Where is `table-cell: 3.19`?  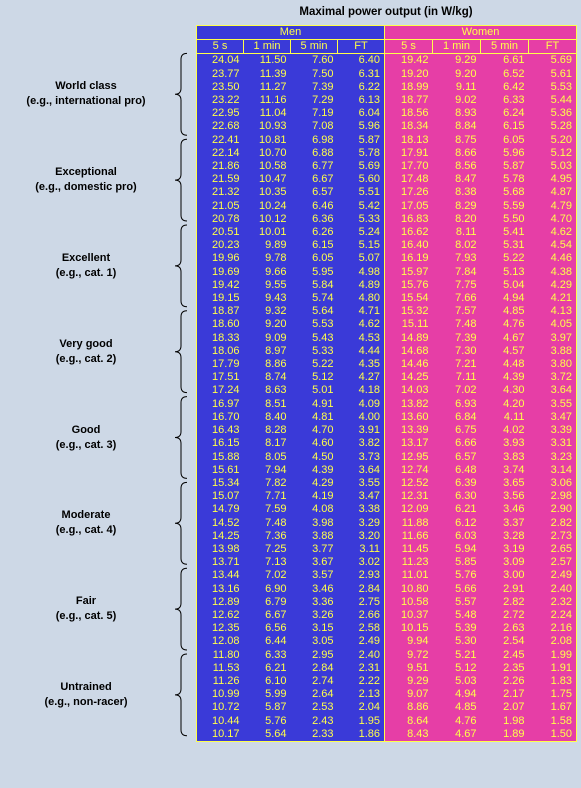 table-cell: 3.19 is located at coordinates (504, 549).